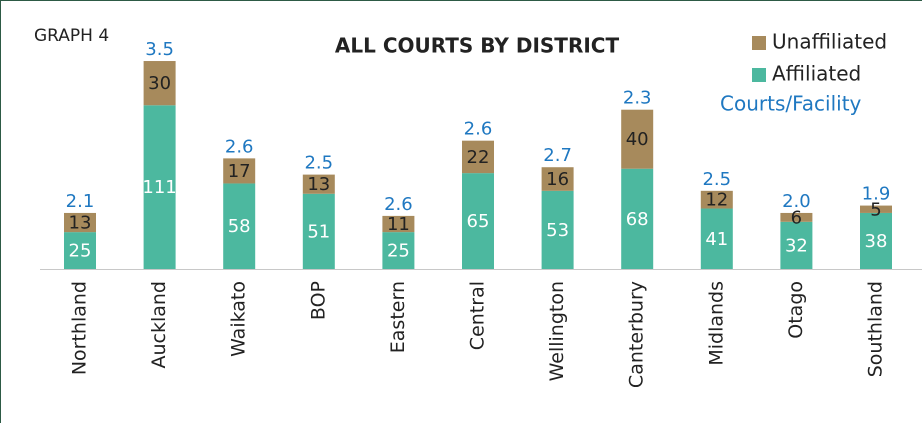  I want to click on value-label: 53, so click(557, 230).